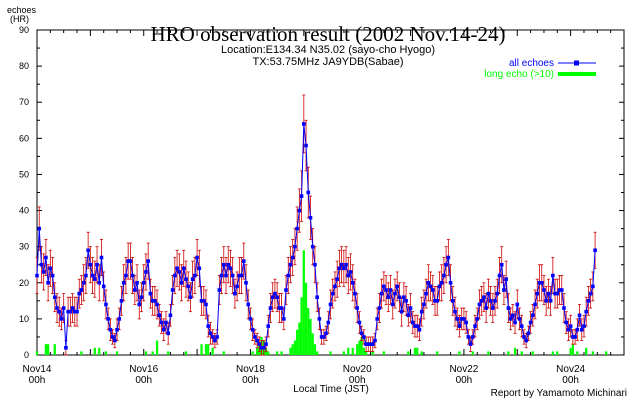 Image resolution: width=640 pixels, height=400 pixels. What do you see at coordinates (531, 63) in the screenshot?
I see `legend-label-all-echoes: all echoes` at bounding box center [531, 63].